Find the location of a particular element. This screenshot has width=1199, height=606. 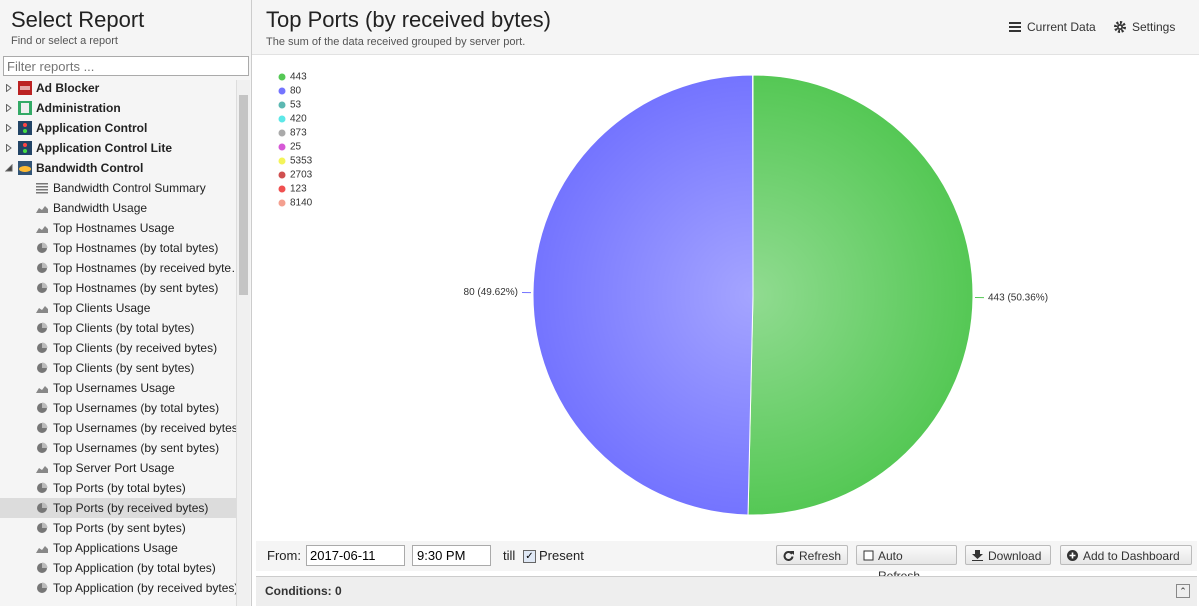

tree-row: Top Applications Usage is located at coordinates (118, 548).